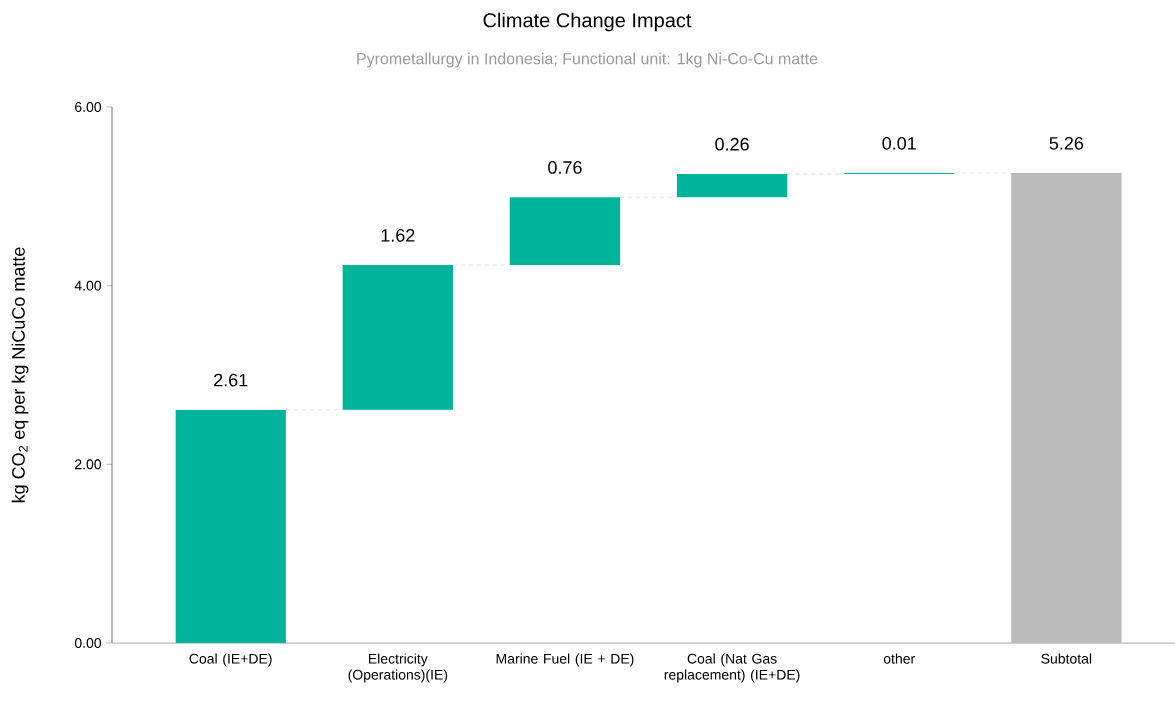 The image size is (1175, 707). What do you see at coordinates (398, 235) in the screenshot?
I see `data-label: 1.62` at bounding box center [398, 235].